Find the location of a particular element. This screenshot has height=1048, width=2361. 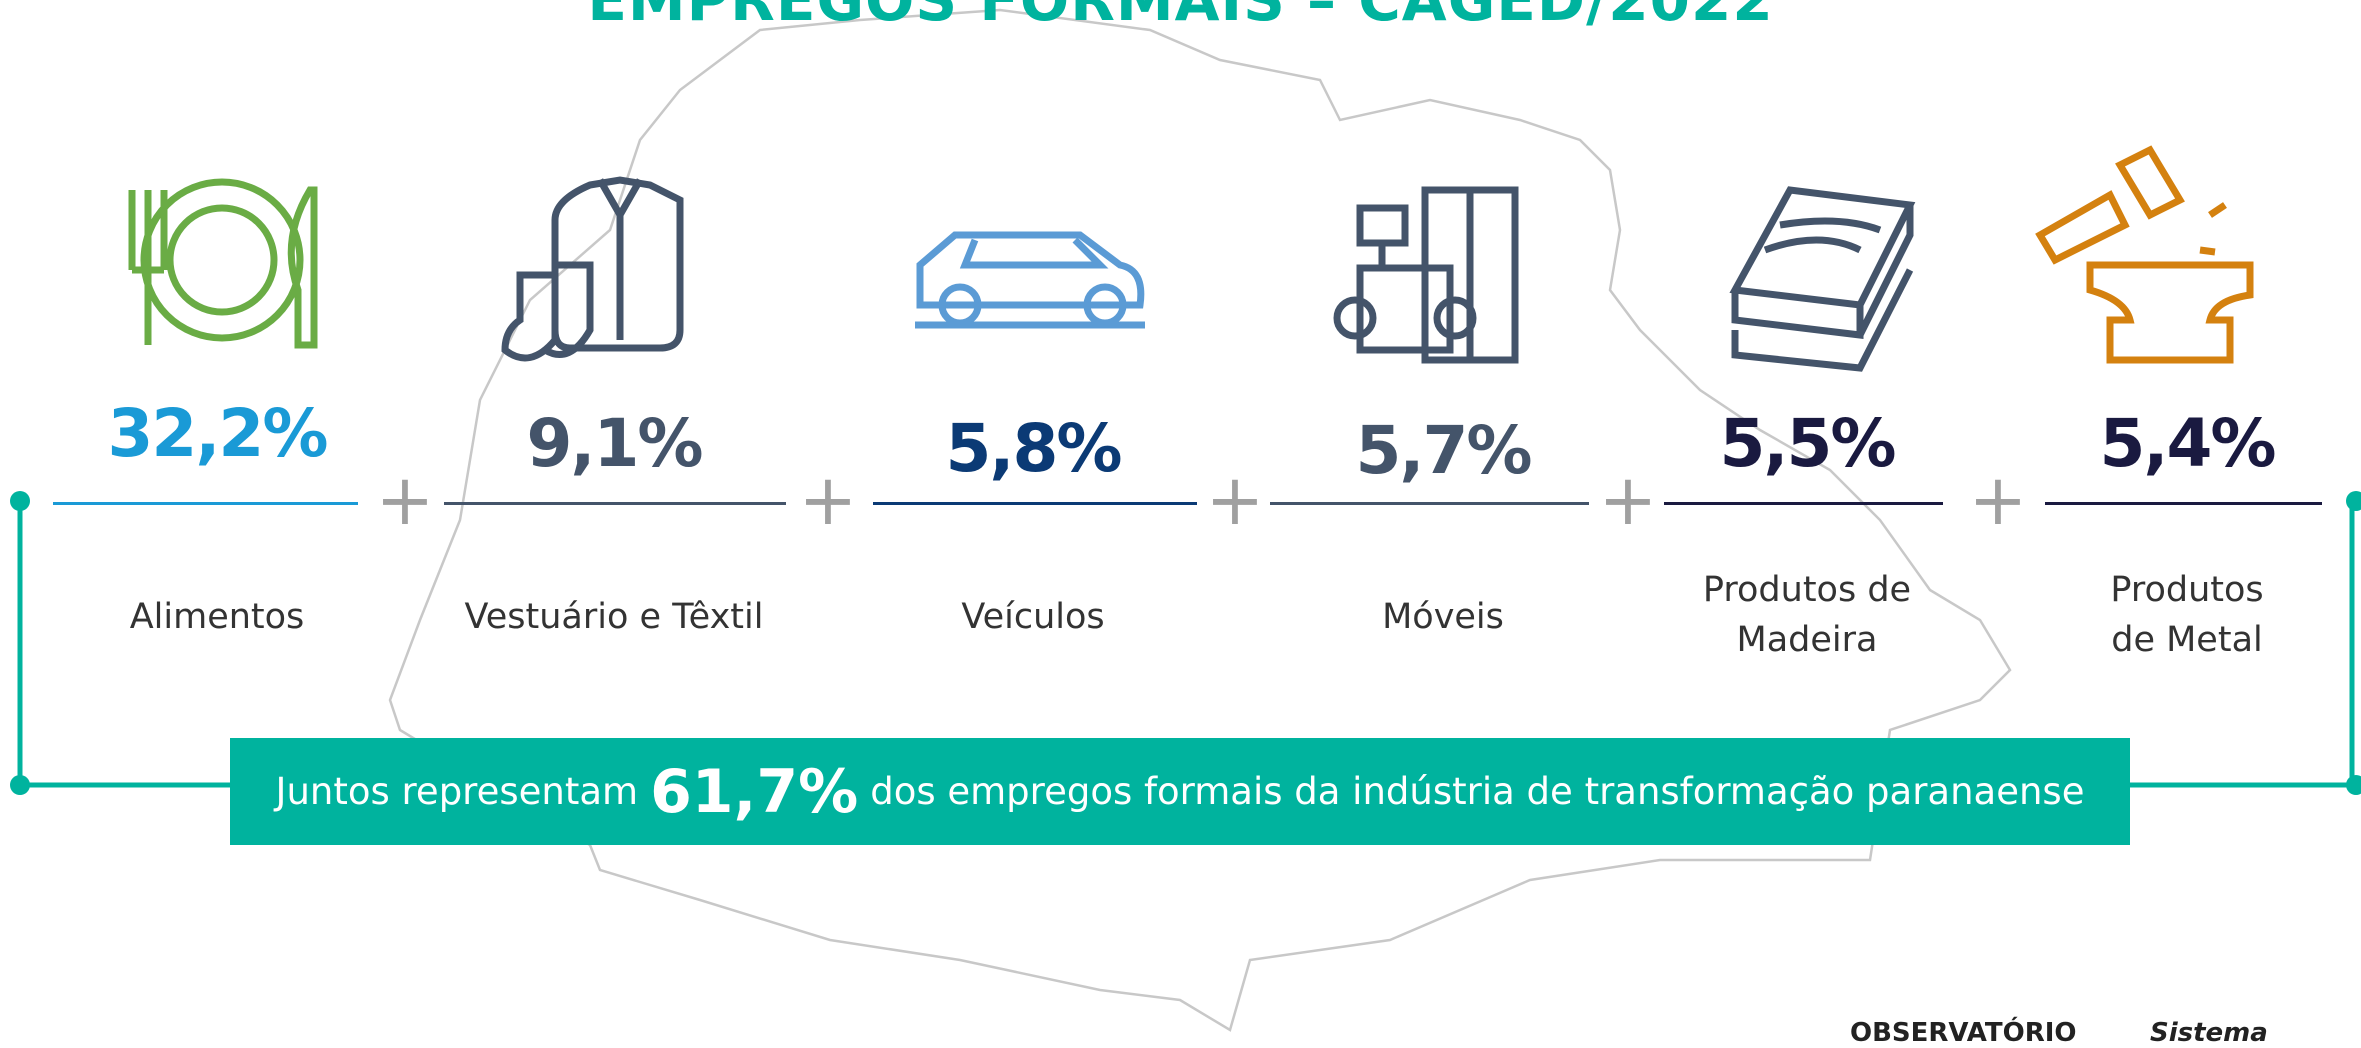

sector-label: Produtos is located at coordinates (2187, 590).